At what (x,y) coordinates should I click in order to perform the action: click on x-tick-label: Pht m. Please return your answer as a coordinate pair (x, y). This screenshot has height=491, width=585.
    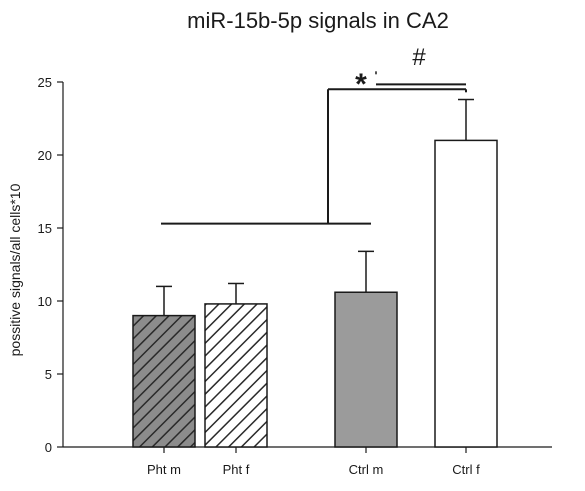
    Looking at the image, I should click on (164, 469).